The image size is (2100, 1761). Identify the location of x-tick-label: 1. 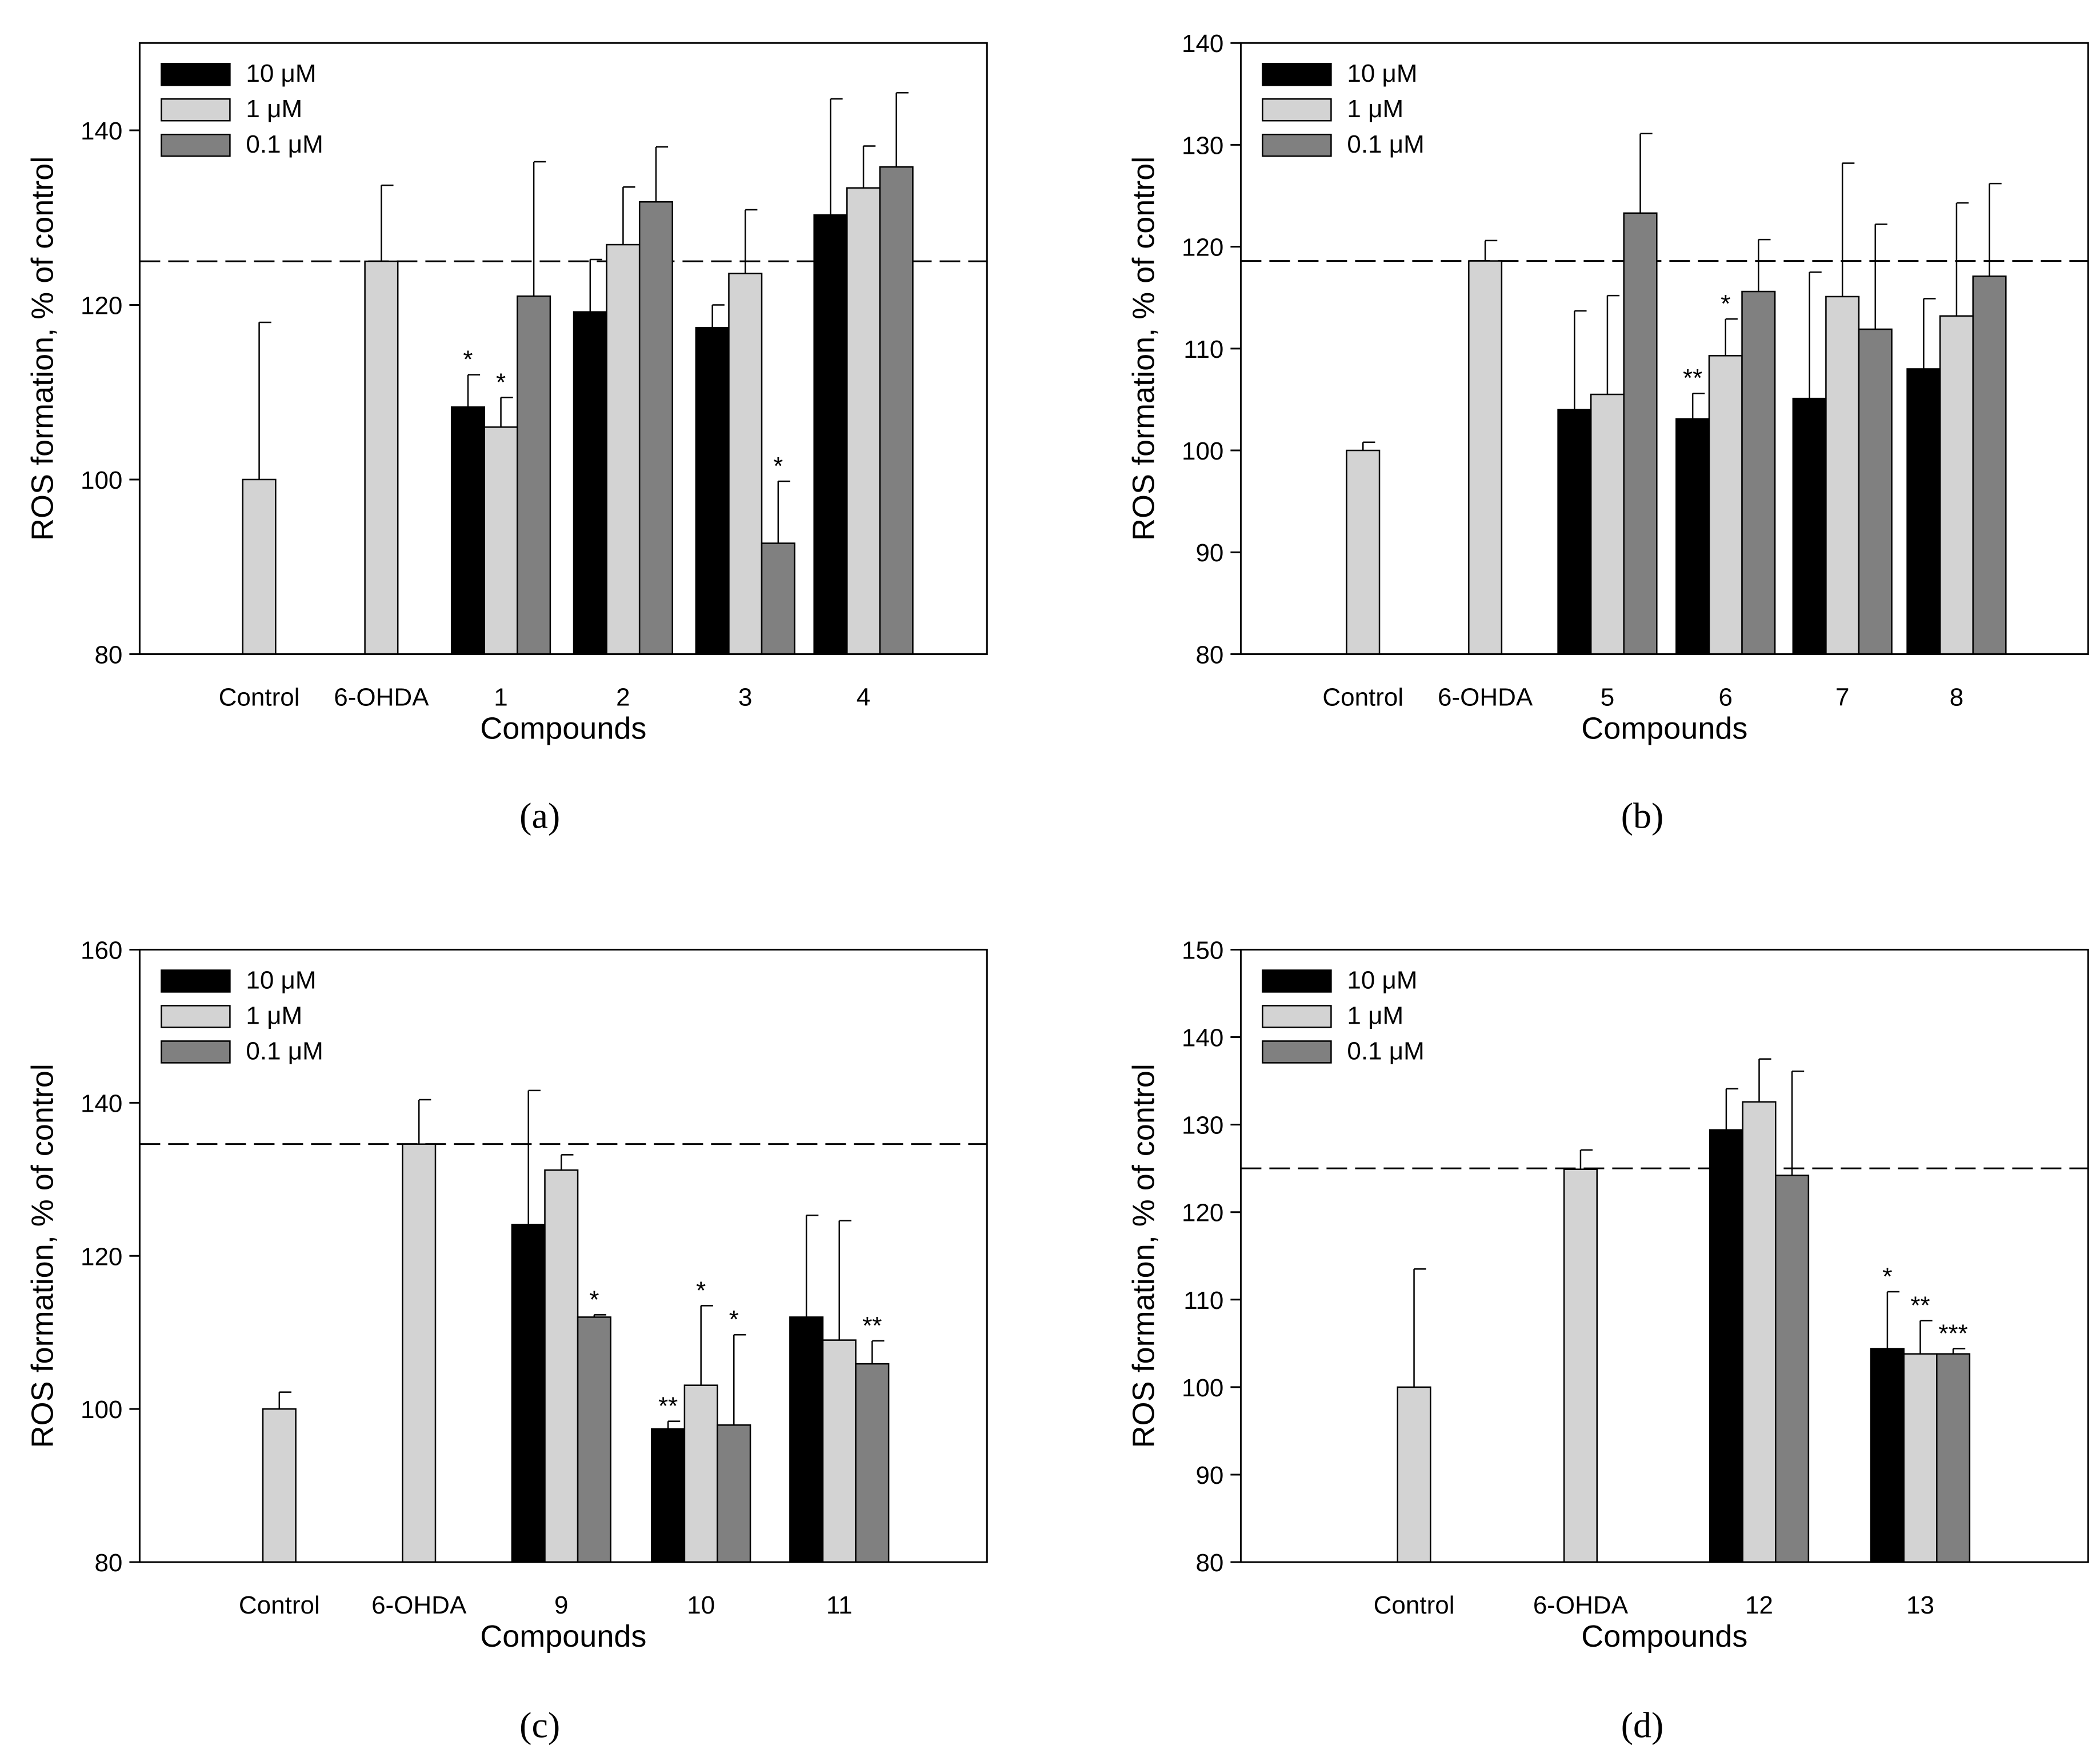
(500, 697).